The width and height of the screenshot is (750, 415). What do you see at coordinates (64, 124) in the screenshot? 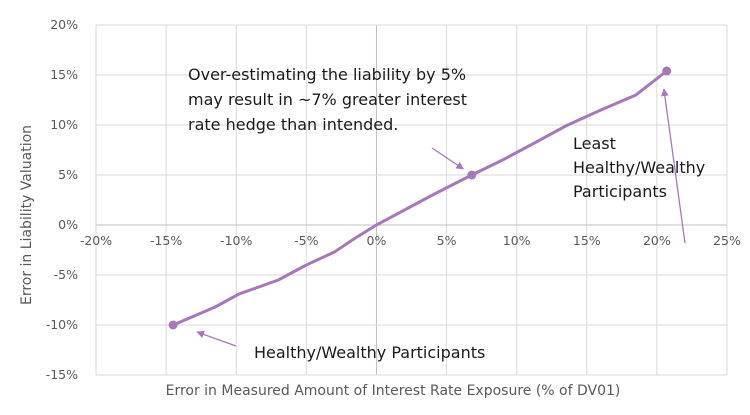
I see `y-tick-label: 10%` at bounding box center [64, 124].